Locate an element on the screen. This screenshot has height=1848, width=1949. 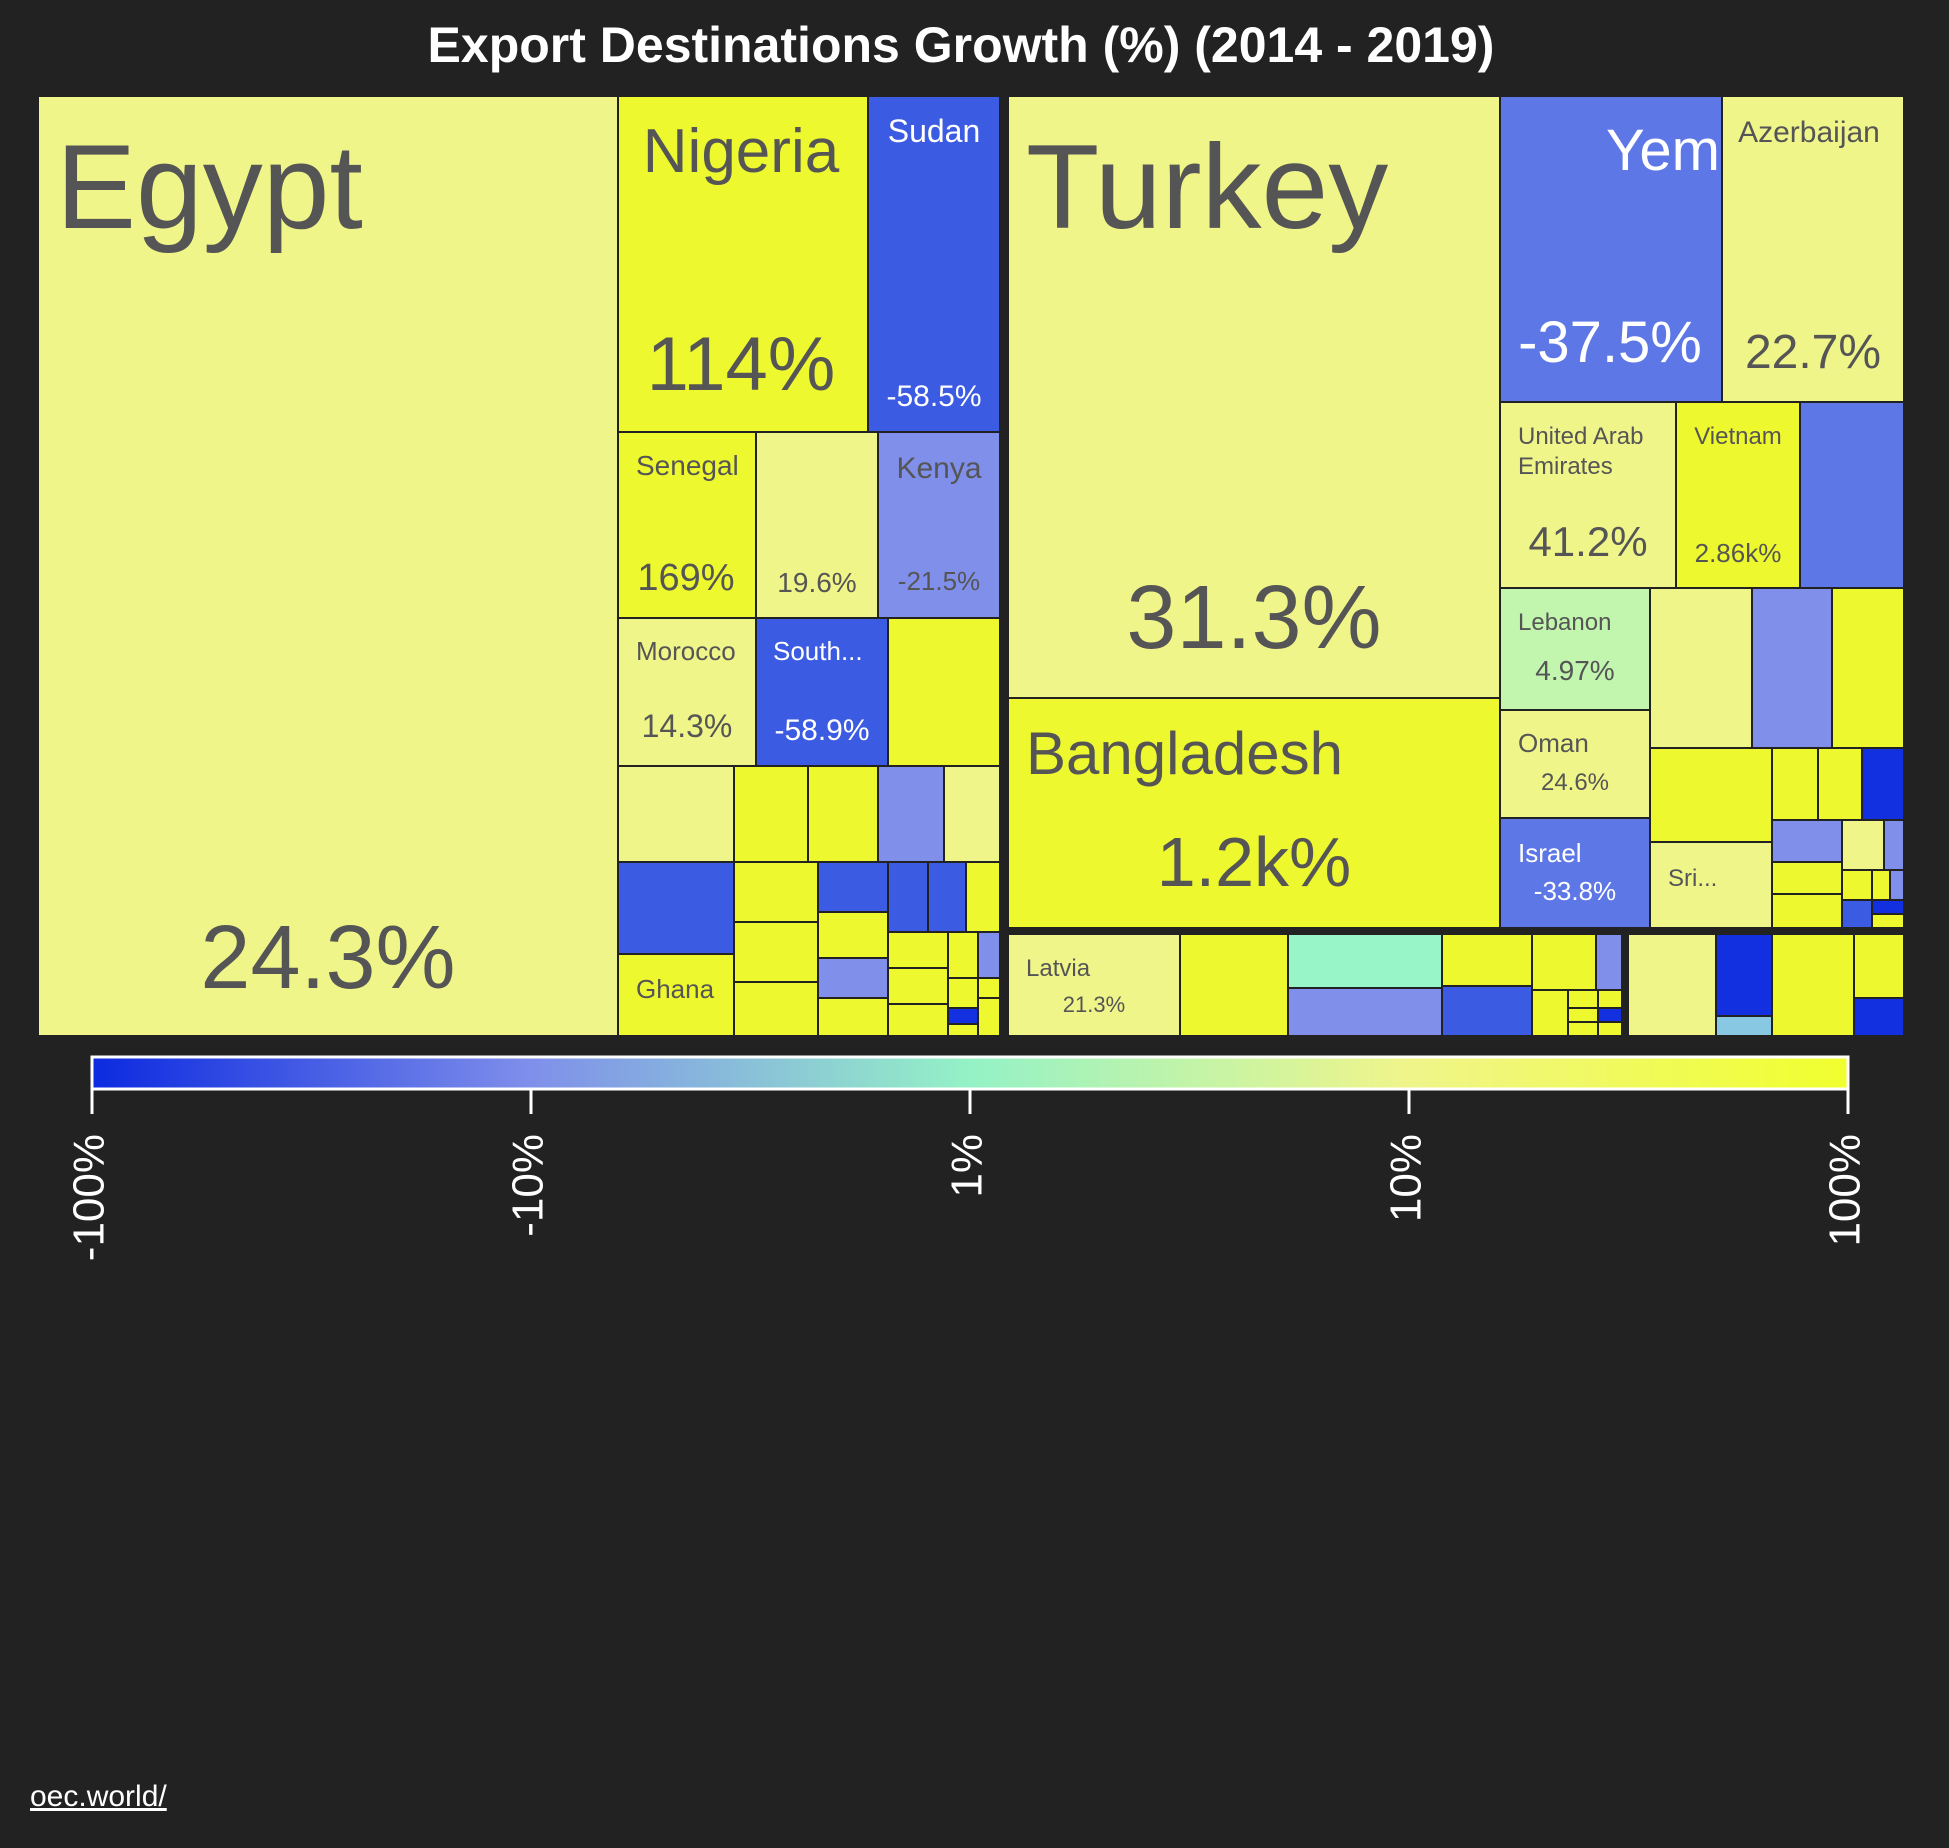
tile-value-israel: -33.8% is located at coordinates (1575, 891).